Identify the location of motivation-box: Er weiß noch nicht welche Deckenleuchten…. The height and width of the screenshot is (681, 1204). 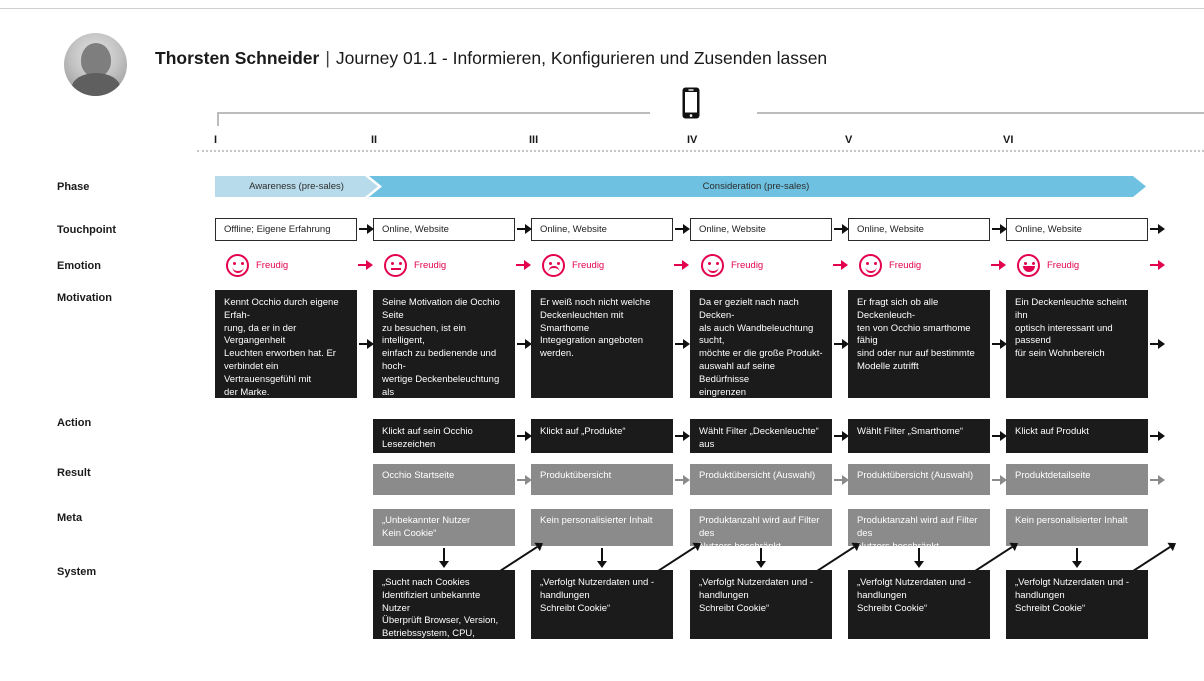
(602, 344).